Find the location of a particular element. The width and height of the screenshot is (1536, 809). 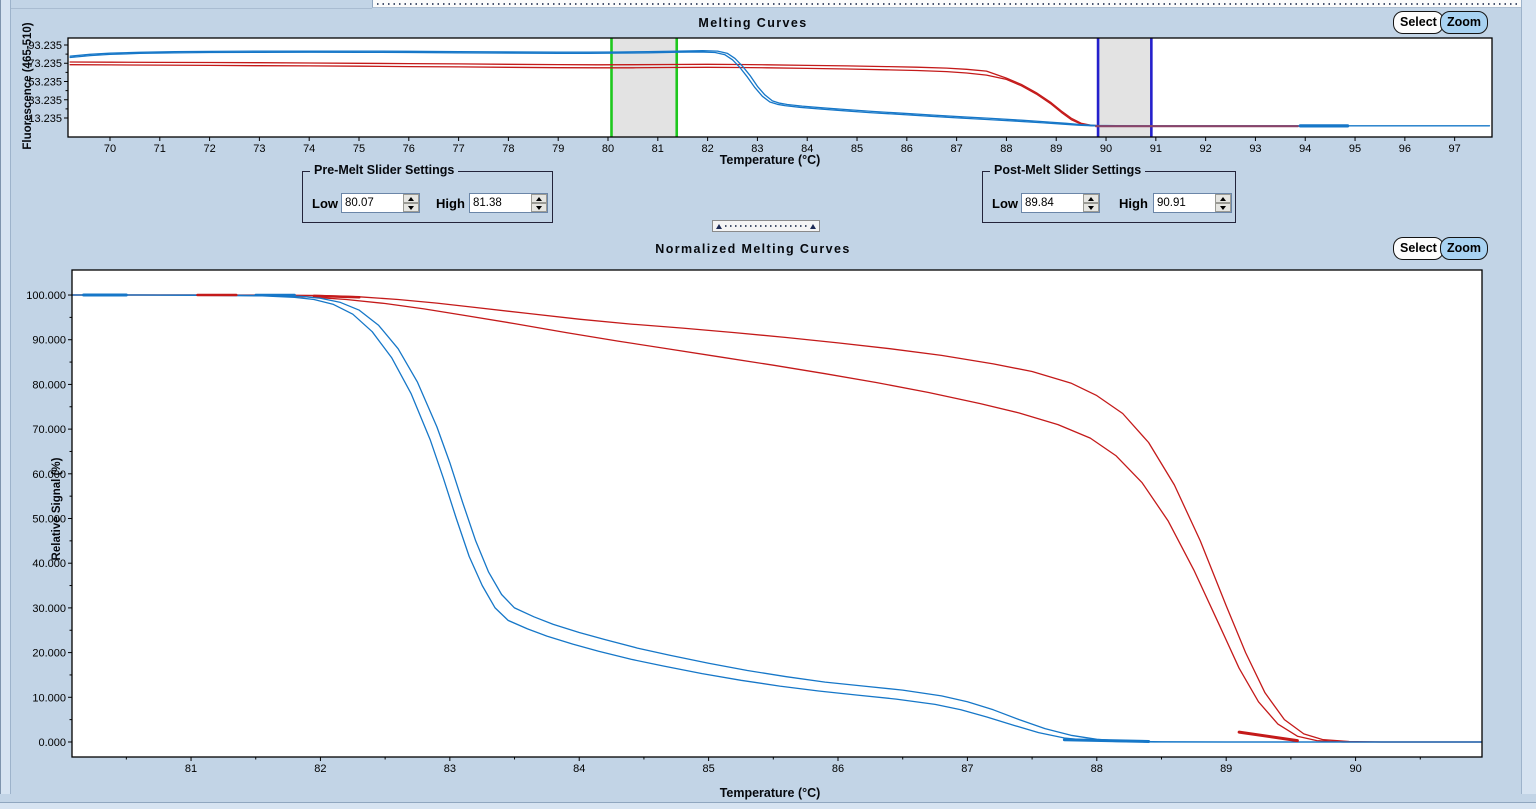

collapsed-splitter-strip is located at coordinates (947, 4).